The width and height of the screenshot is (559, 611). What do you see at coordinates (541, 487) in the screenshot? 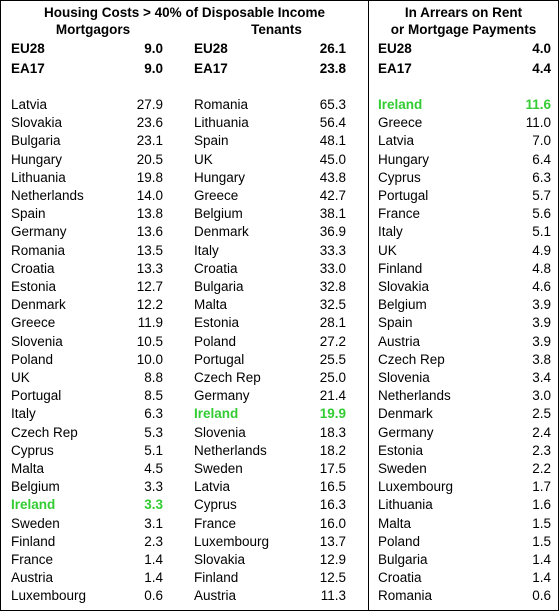
I see `country-value: 1.7` at bounding box center [541, 487].